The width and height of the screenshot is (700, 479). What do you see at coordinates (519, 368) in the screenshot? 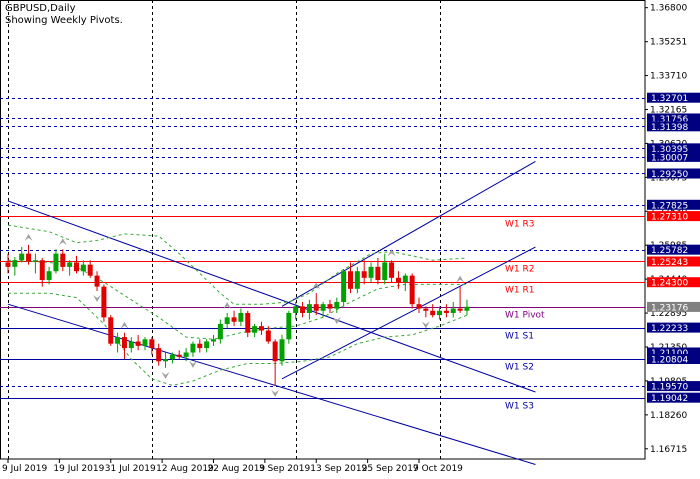
I see `pivot-level-label: W1 S2` at bounding box center [519, 368].